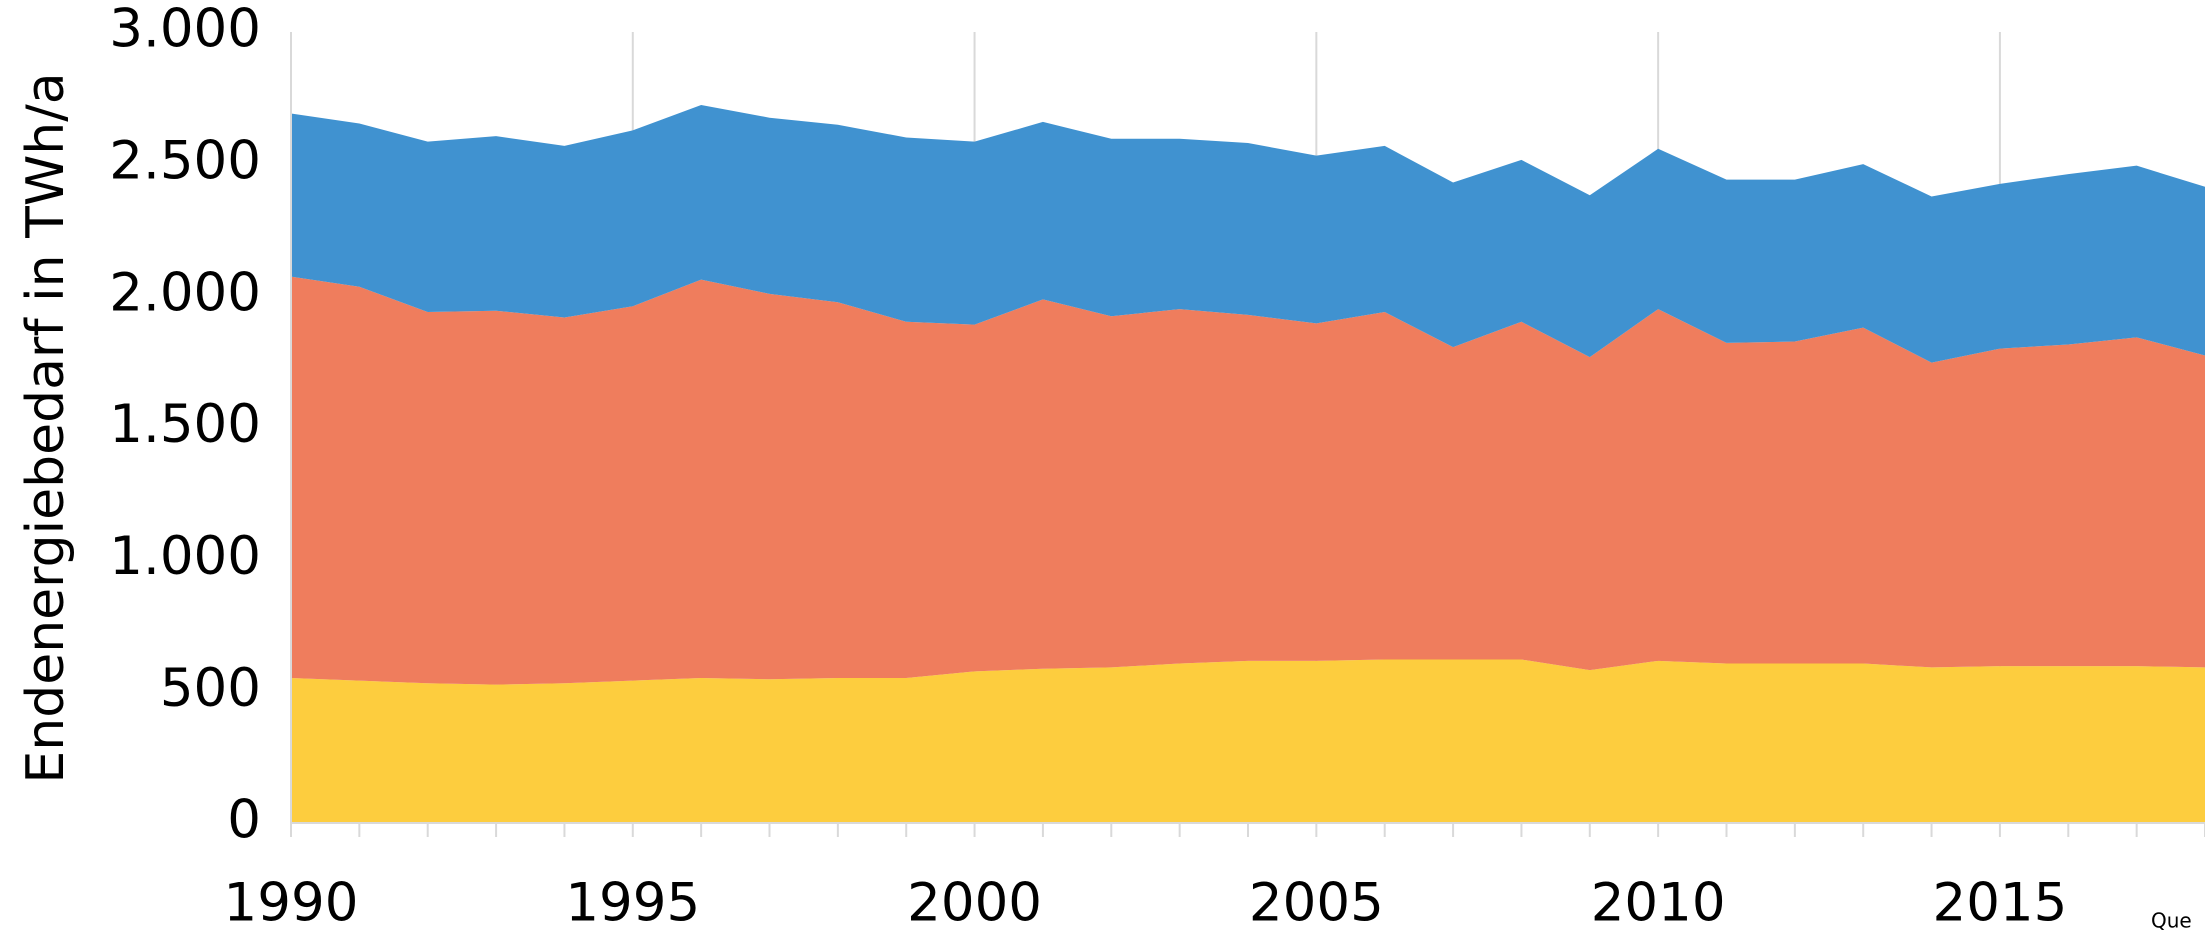 The image size is (2205, 930). Describe the element at coordinates (244, 820) in the screenshot. I see `y-tick-label: 0` at that location.